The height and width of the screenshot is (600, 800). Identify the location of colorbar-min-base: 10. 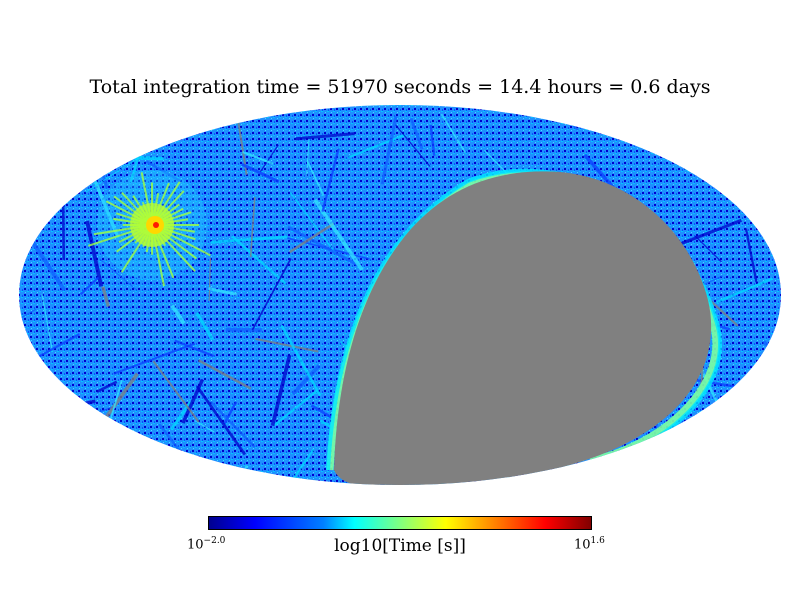
(195, 545).